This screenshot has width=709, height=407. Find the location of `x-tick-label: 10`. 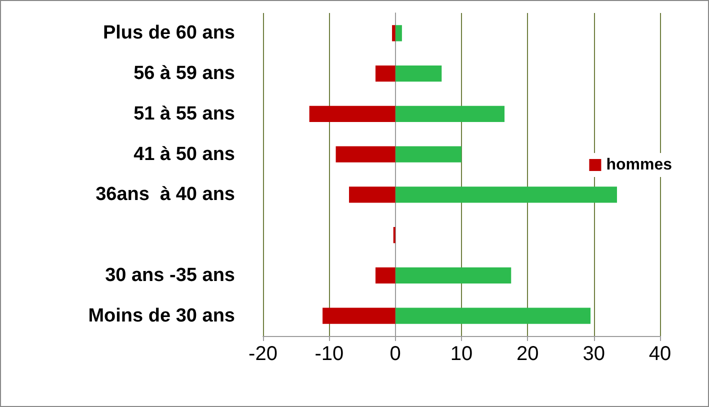

x-tick-label: 10 is located at coordinates (461, 354).